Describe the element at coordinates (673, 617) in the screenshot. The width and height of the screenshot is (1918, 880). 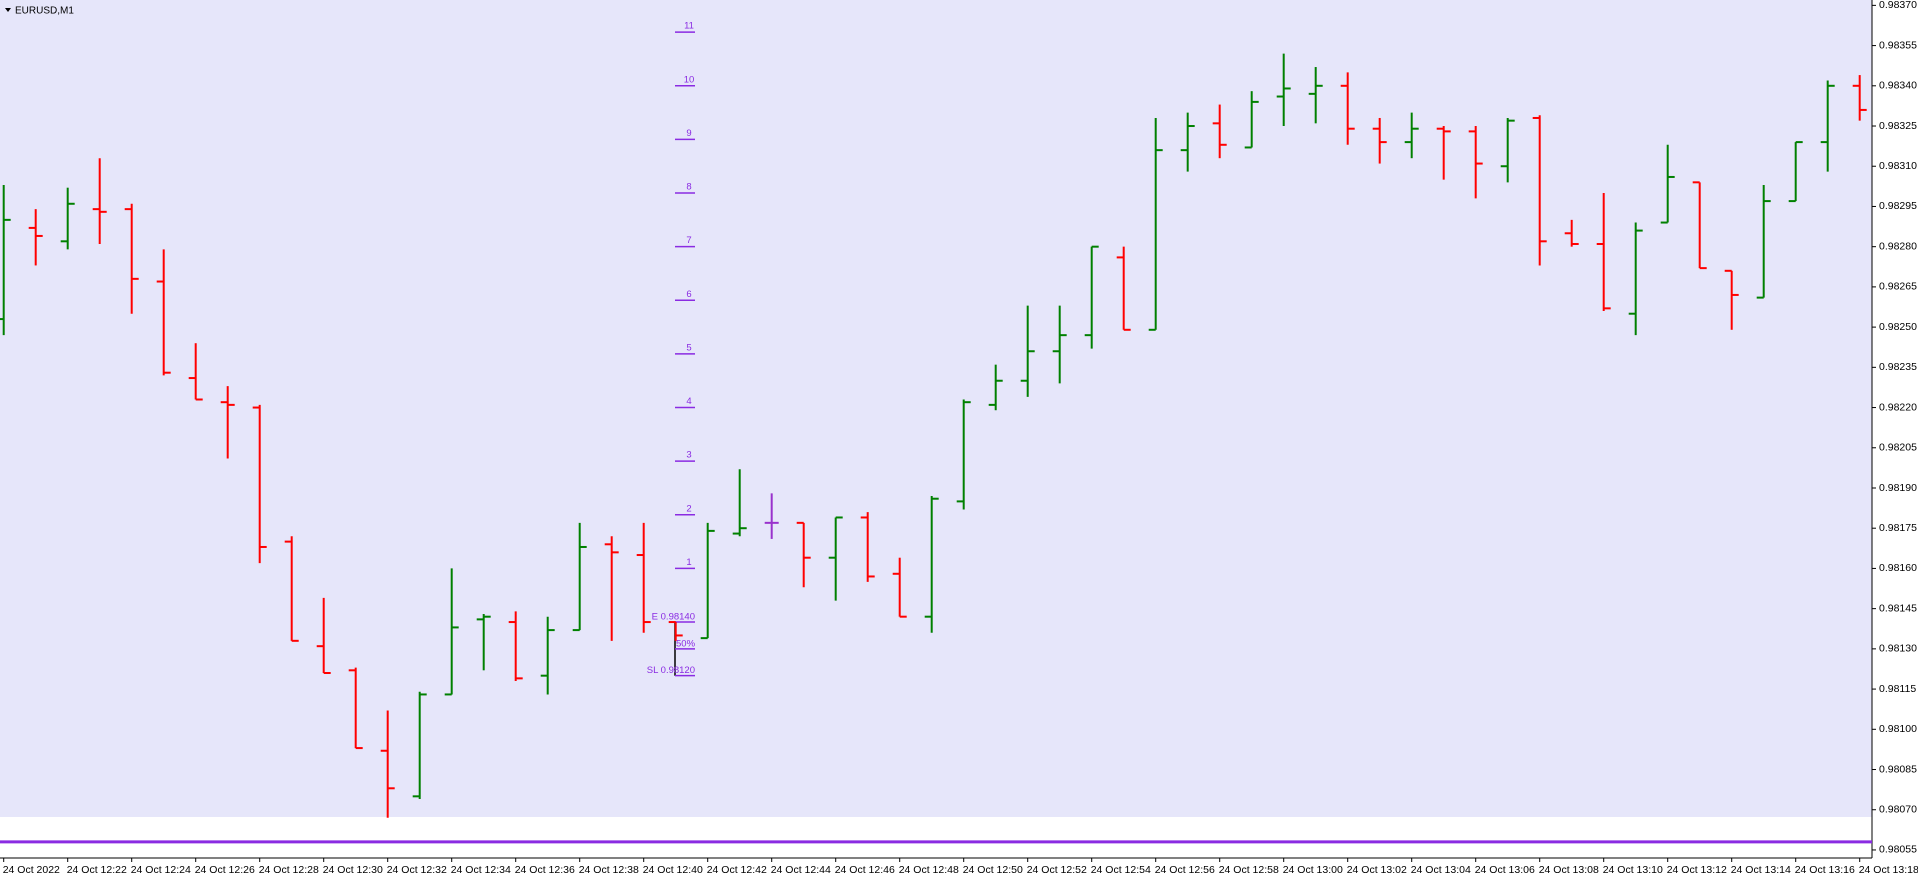
I see `trade-level-label: E 0.98140` at that location.